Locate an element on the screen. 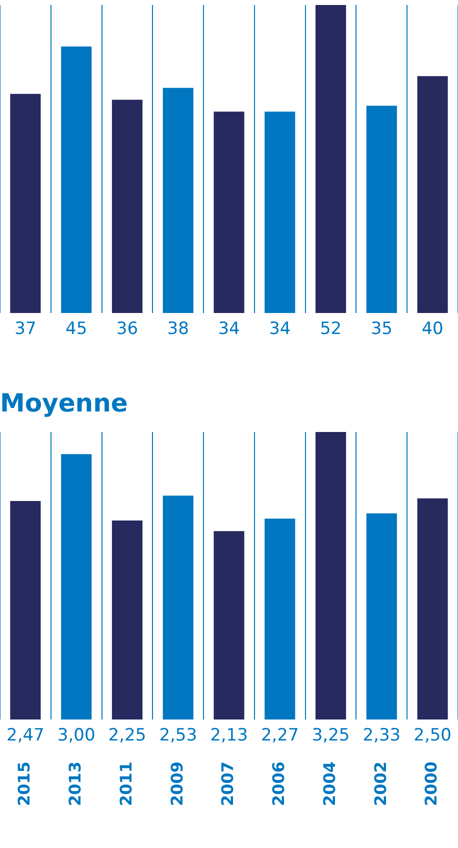 The height and width of the screenshot is (848, 458). x-tick-label: 2007 is located at coordinates (228, 783).